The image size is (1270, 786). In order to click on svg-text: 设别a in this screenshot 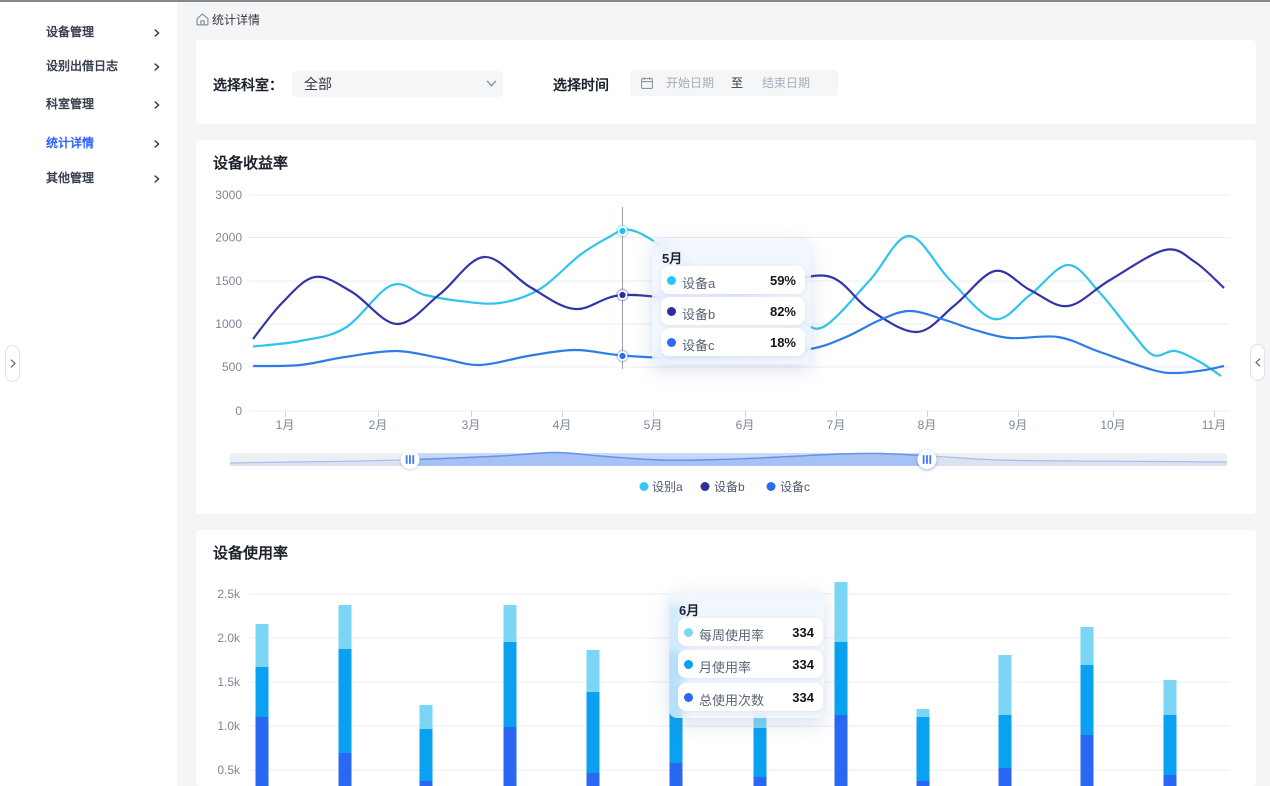, I will do `click(667, 487)`.